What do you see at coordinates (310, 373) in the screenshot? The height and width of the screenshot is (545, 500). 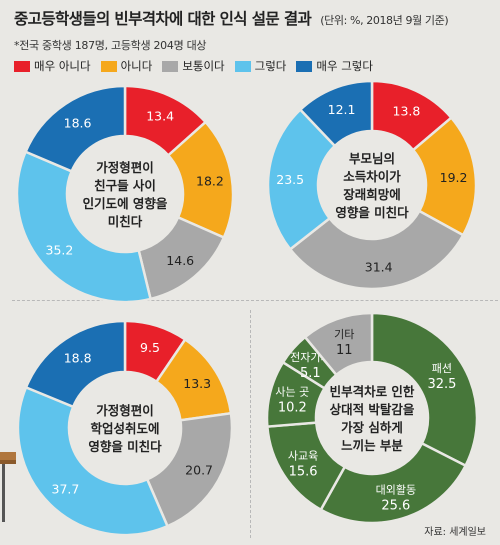 I see `slice-value-label: 5.1` at bounding box center [310, 373].